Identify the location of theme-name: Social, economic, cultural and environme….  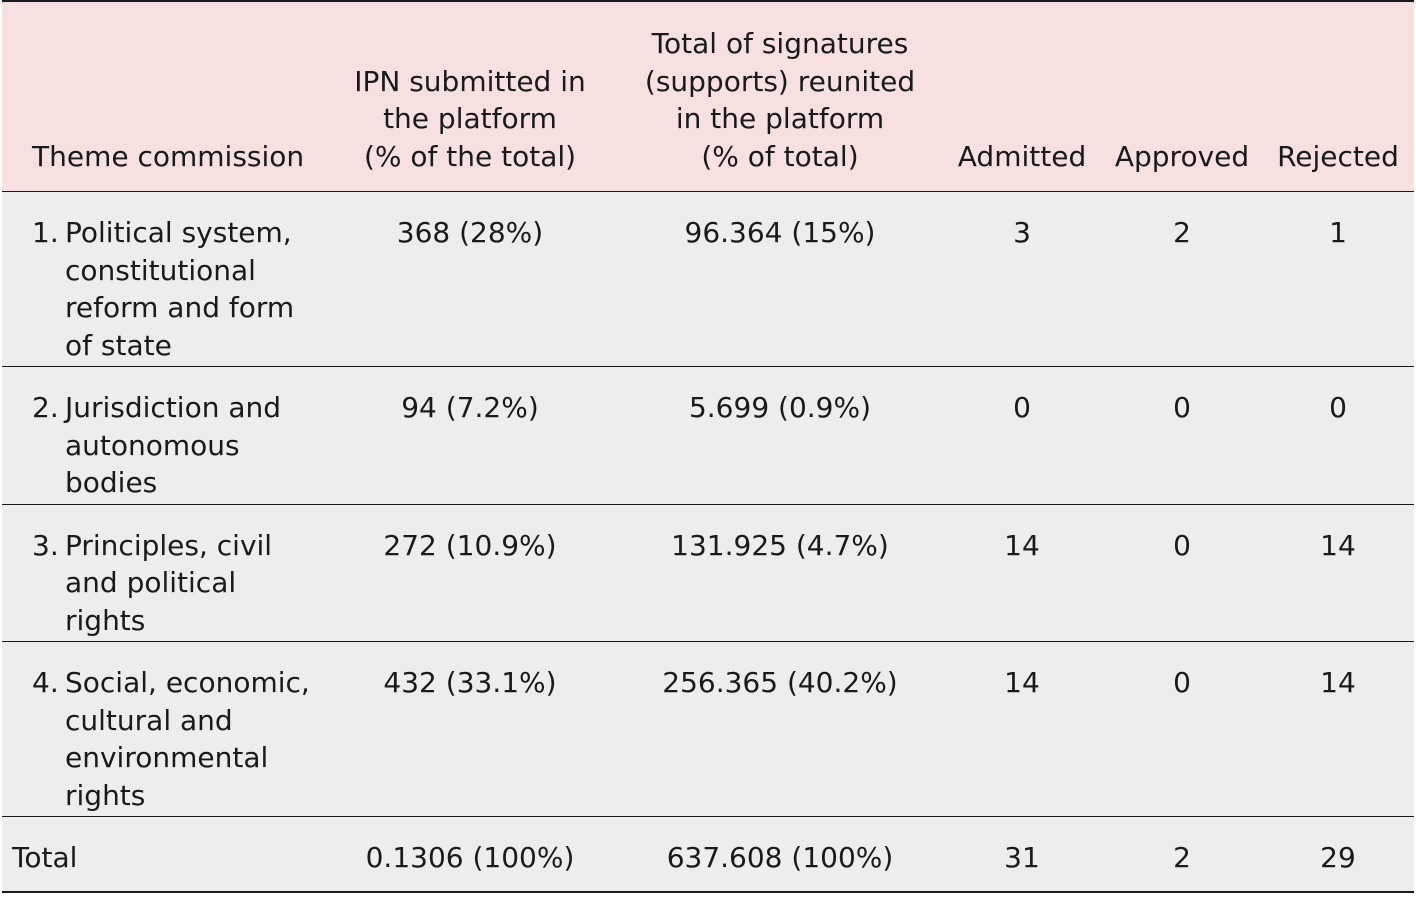
(187, 739).